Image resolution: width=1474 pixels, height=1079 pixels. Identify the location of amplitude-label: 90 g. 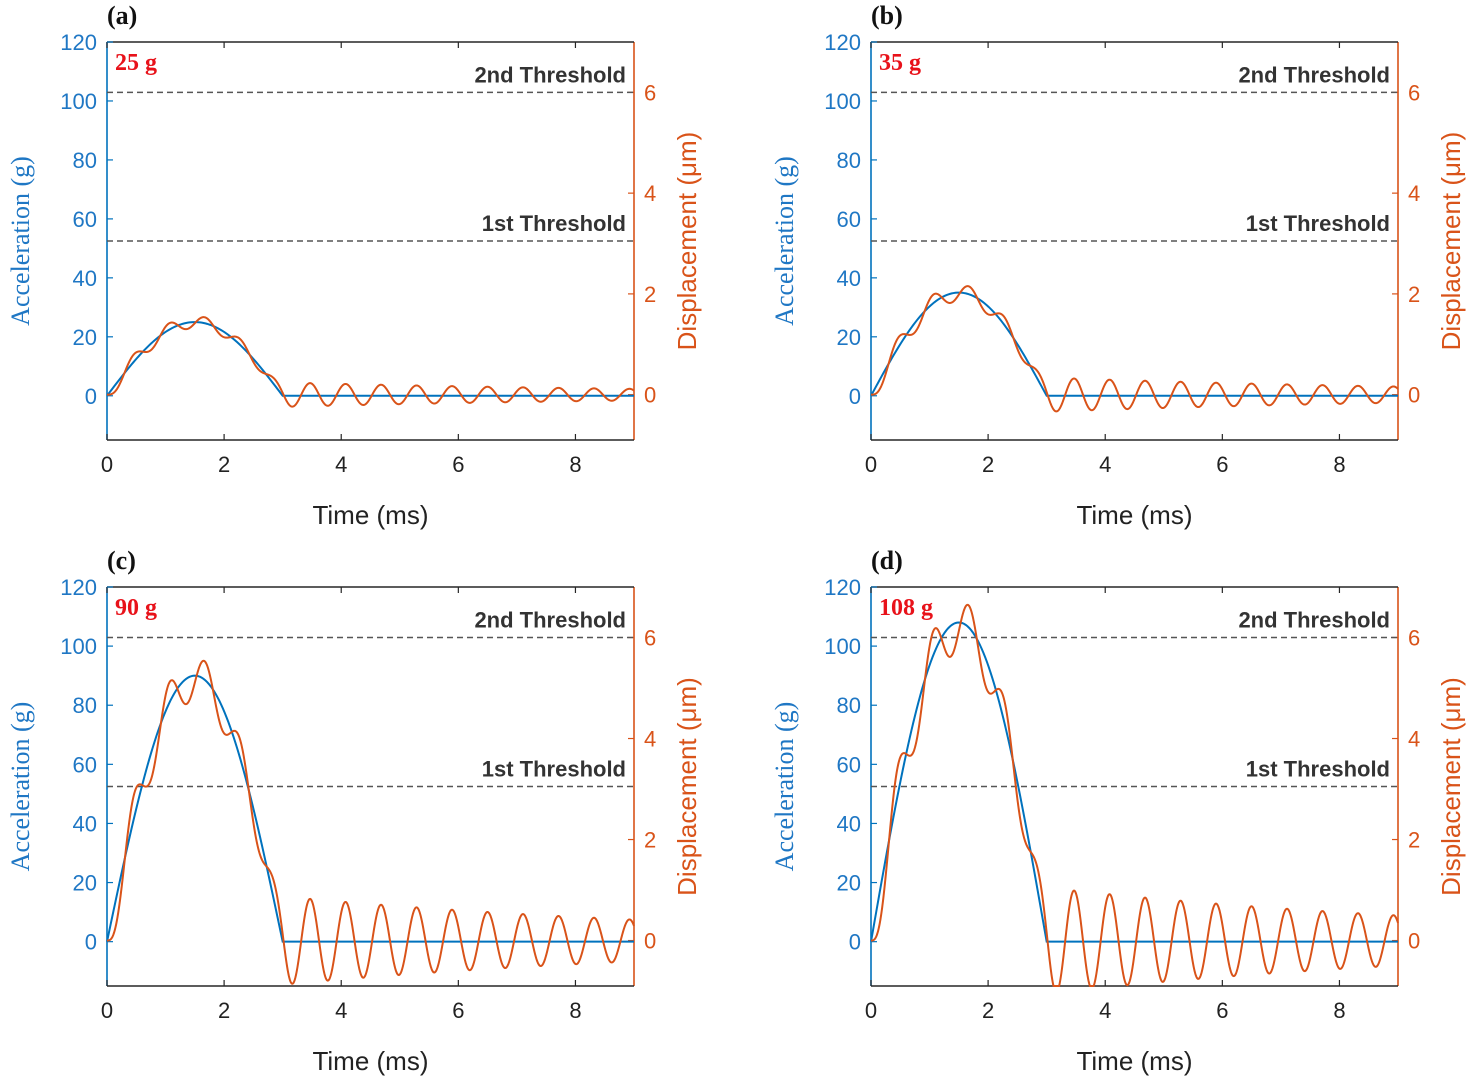
(136, 608).